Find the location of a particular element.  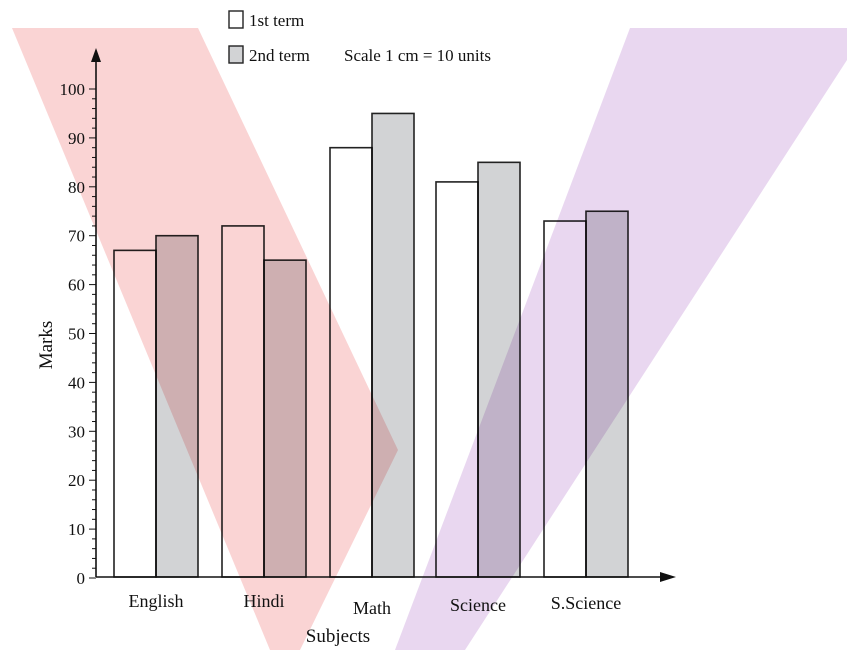

bar-science-2nd-term is located at coordinates (499, 369).